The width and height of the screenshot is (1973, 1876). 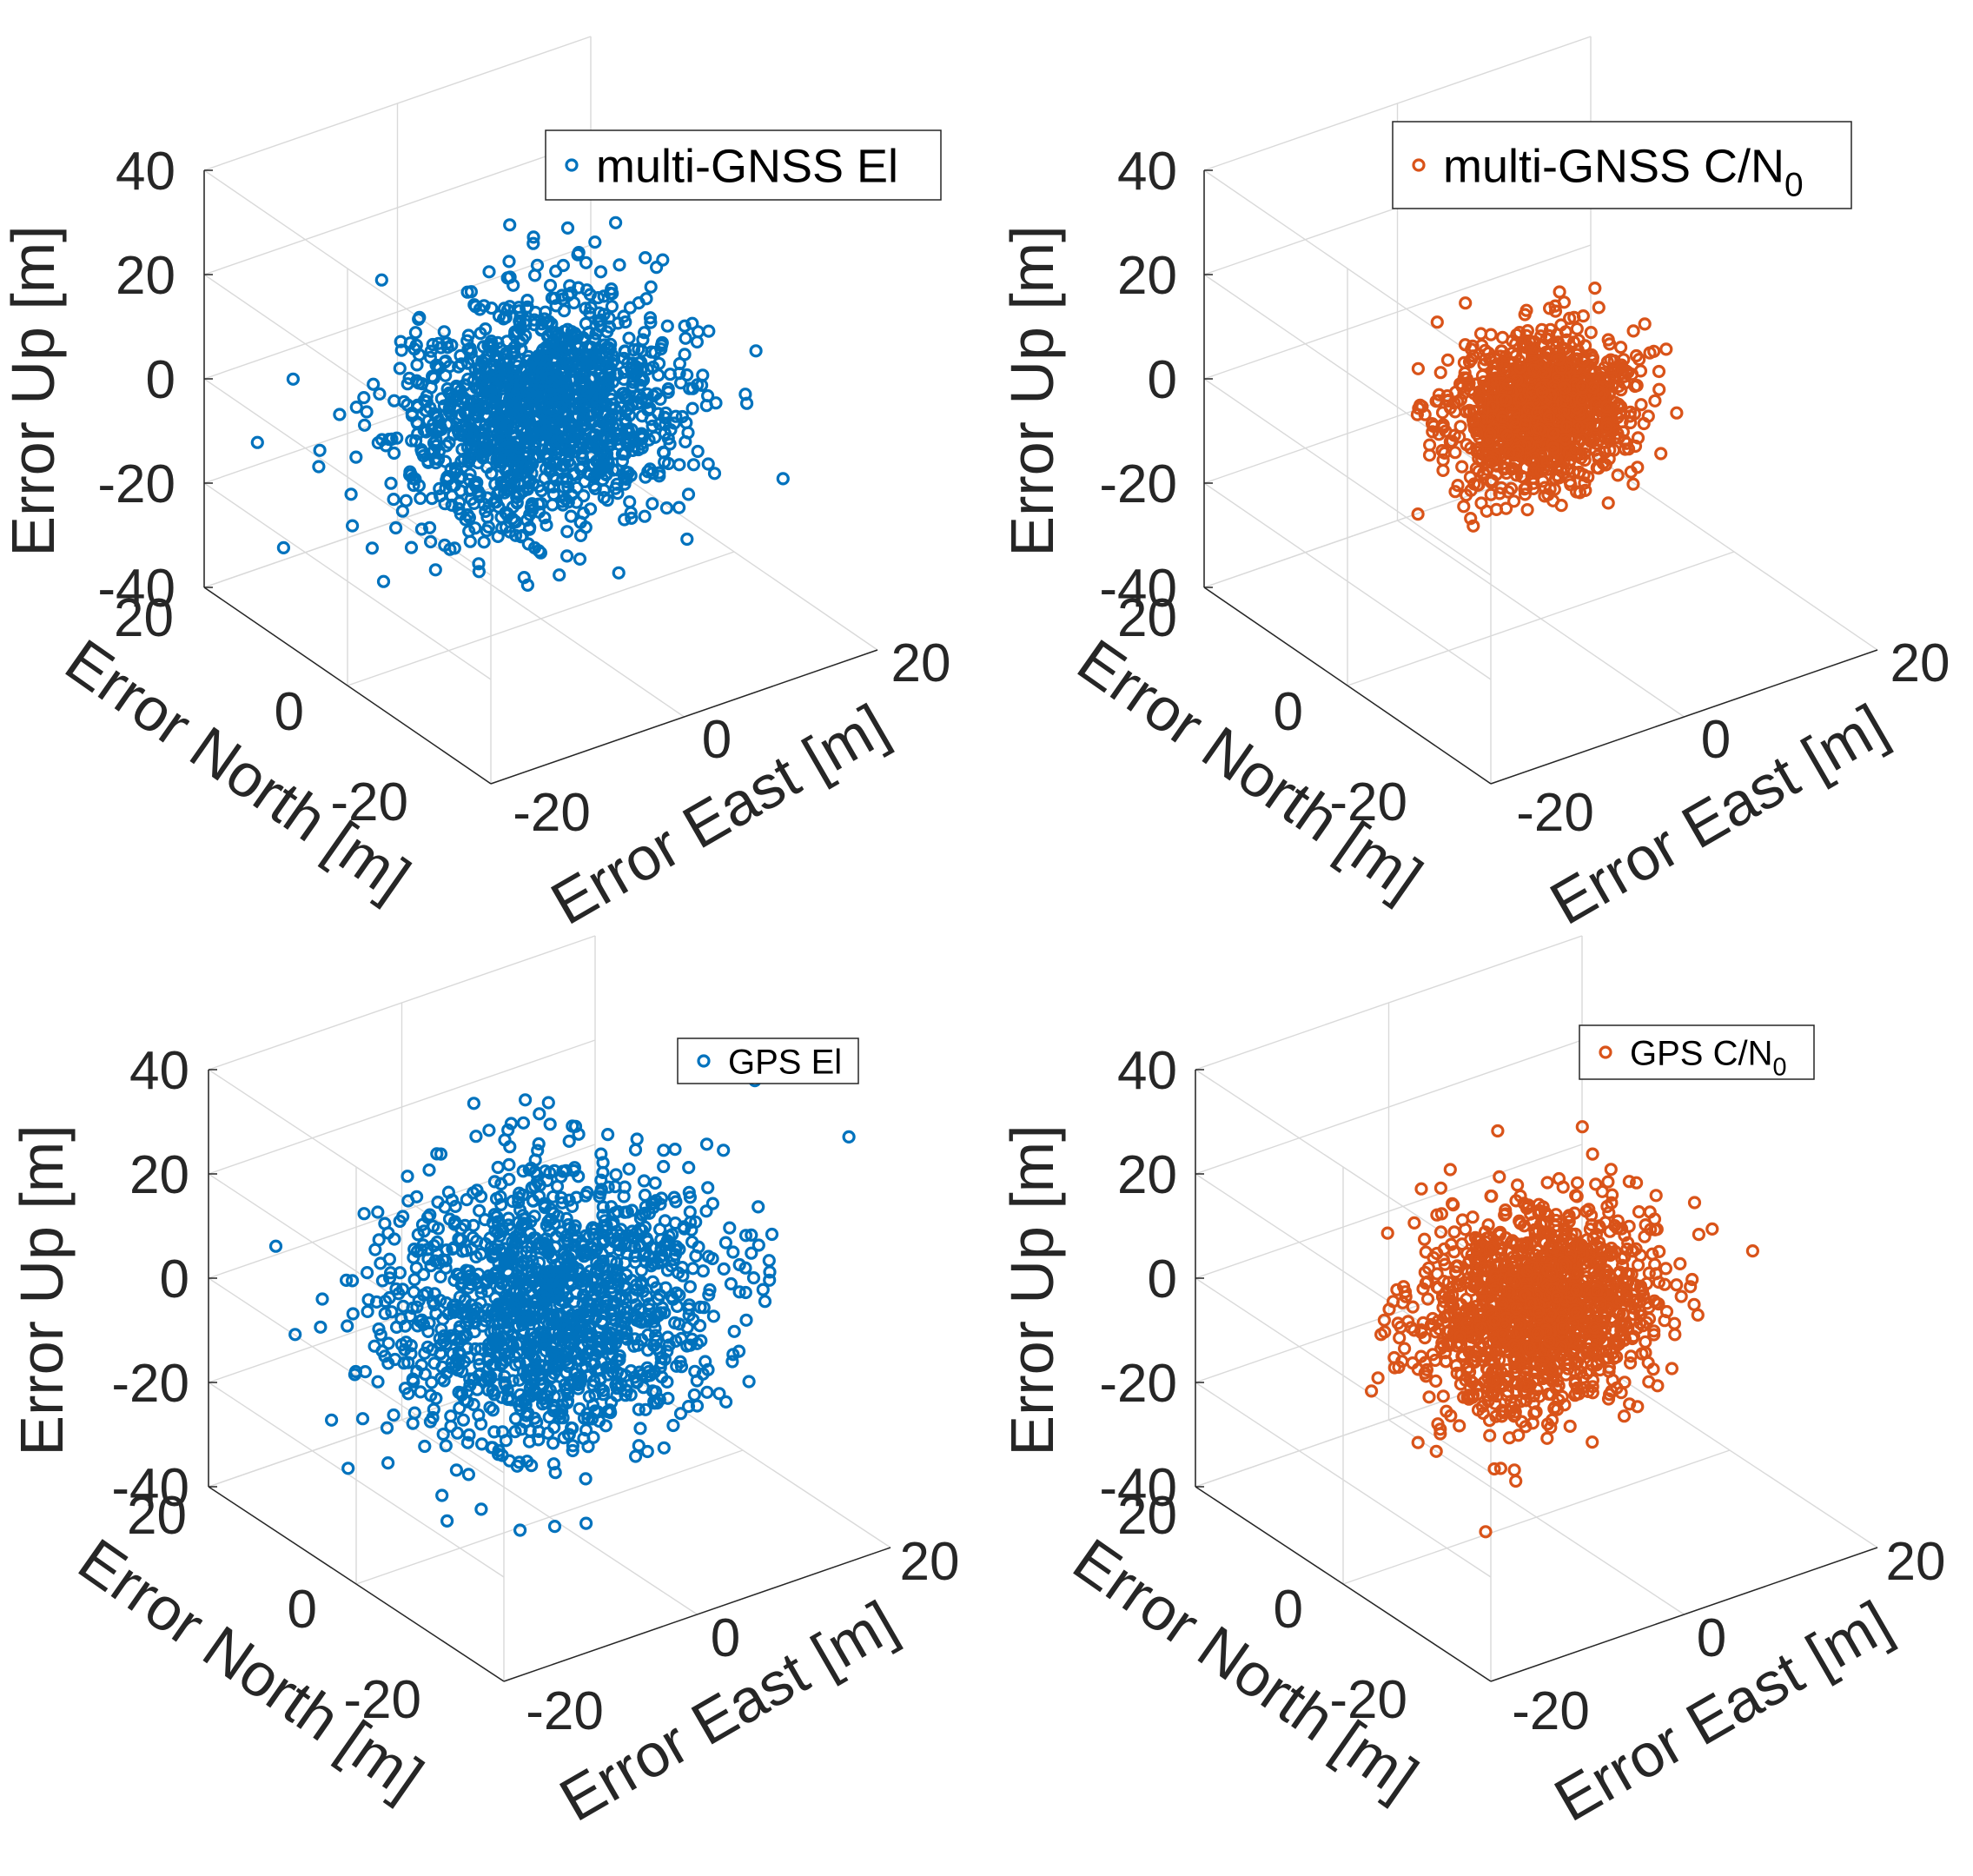 I want to click on series-1-points, so click(x=1547, y=408).